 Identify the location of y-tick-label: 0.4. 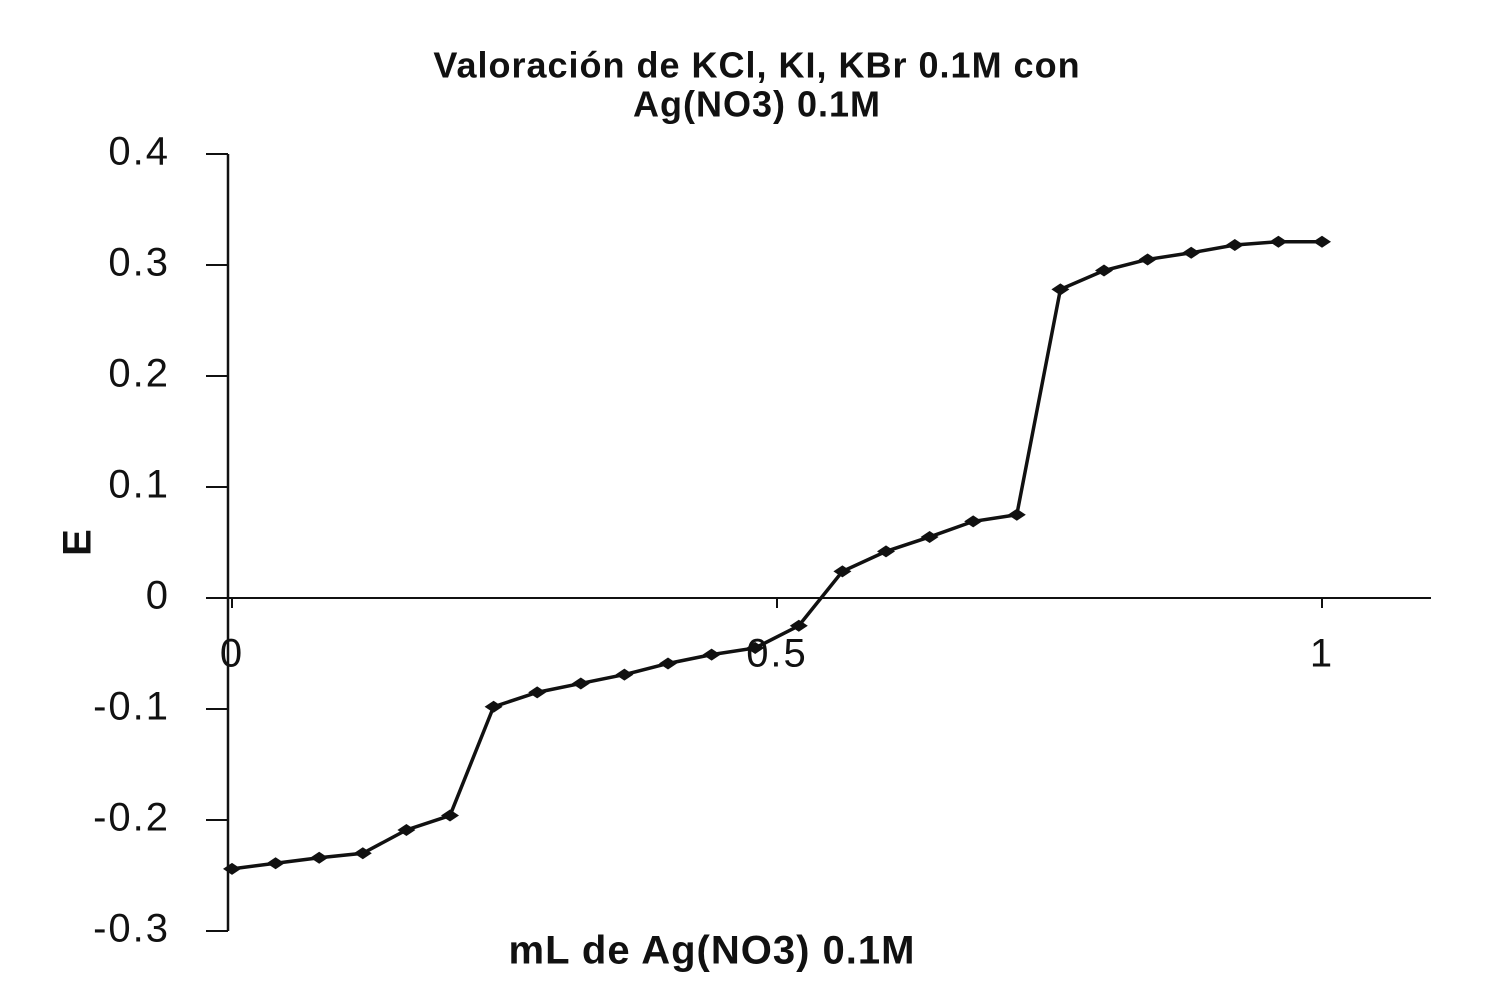
(139, 152).